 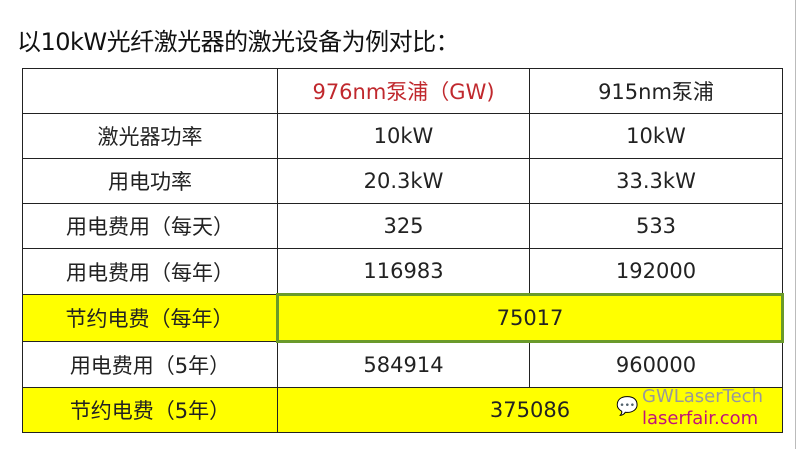 I want to click on right-edge-divider, so click(x=795, y=224).